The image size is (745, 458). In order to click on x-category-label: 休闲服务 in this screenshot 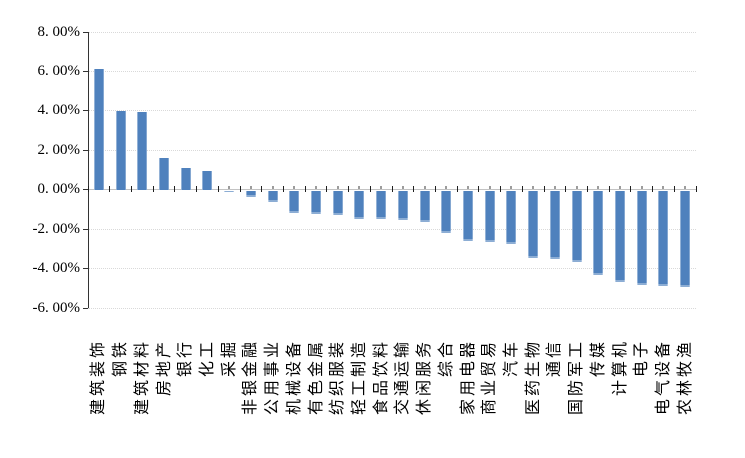, I will do `click(425, 377)`.